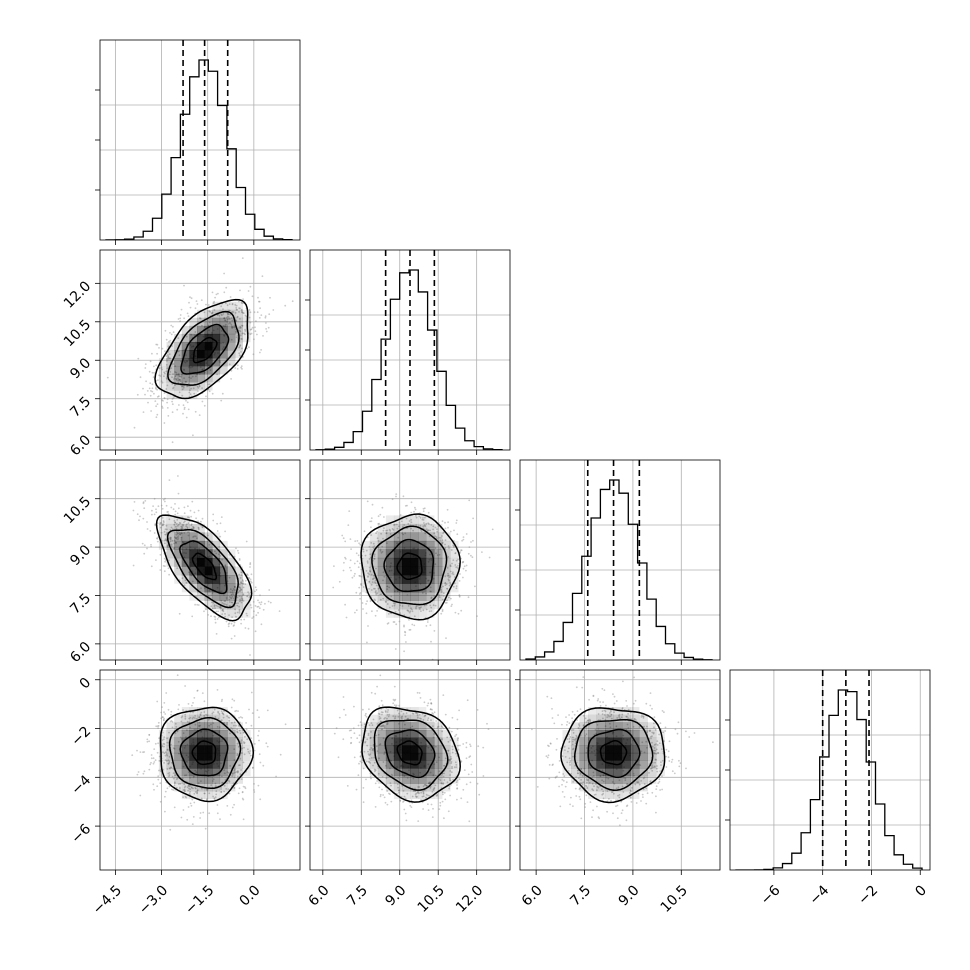 This screenshot has width=970, height=970. Describe the element at coordinates (532, 895) in the screenshot. I see `xtick-label-p2-0: 6.0` at that location.